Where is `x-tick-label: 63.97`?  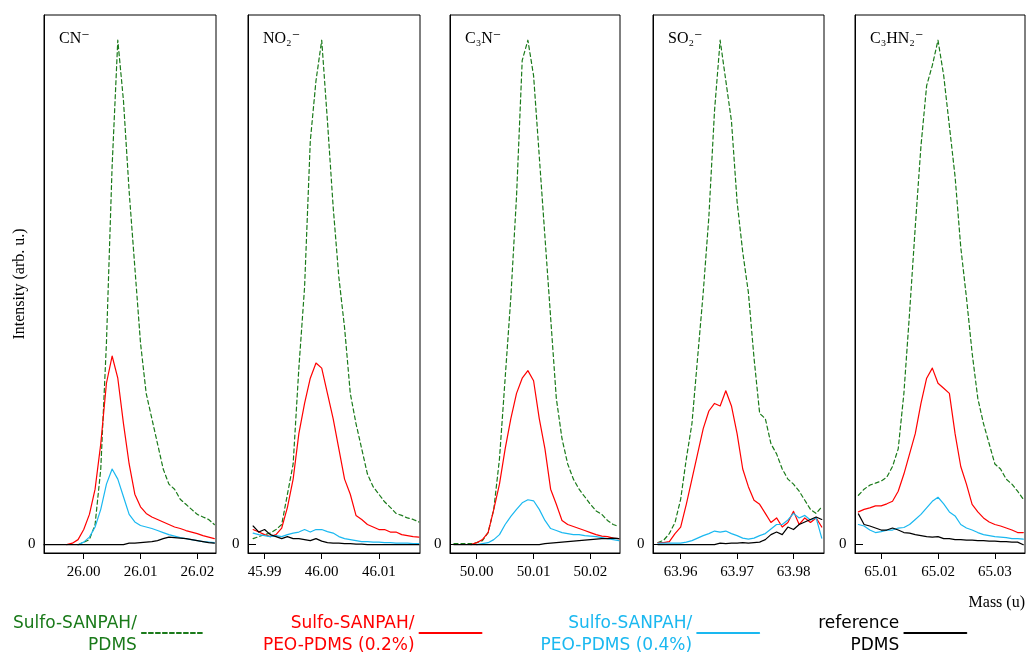 x-tick-label: 63.97 is located at coordinates (737, 570).